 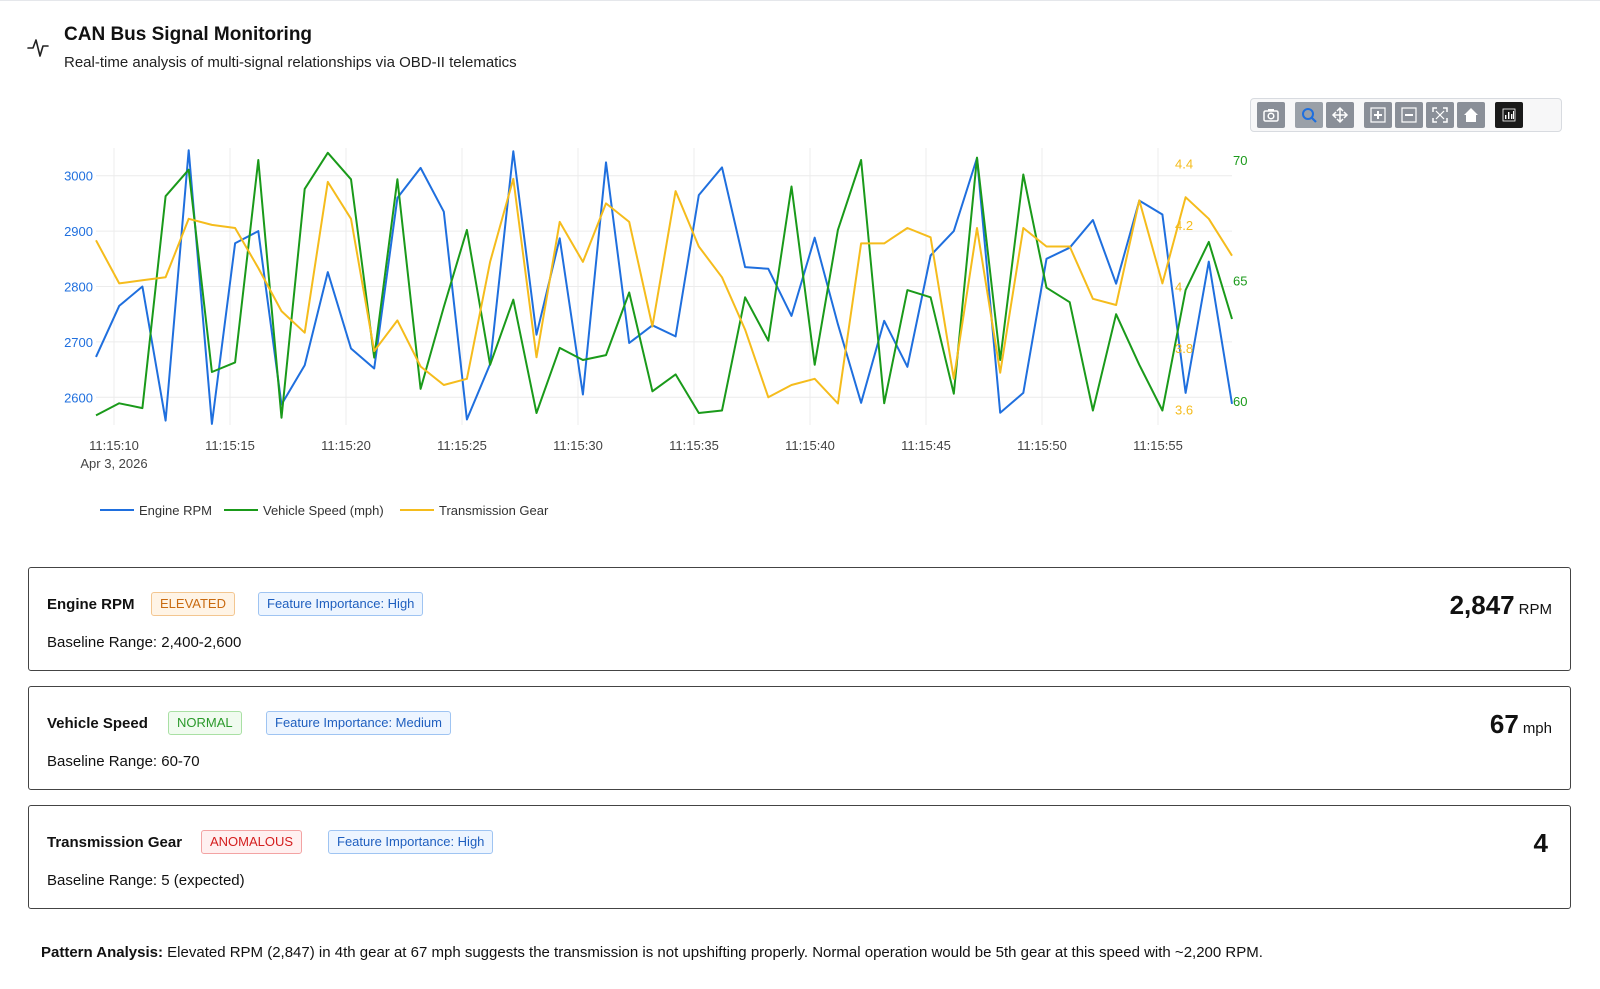 I want to click on y-right-gear-tick-label: 4.2, so click(x=1184, y=225).